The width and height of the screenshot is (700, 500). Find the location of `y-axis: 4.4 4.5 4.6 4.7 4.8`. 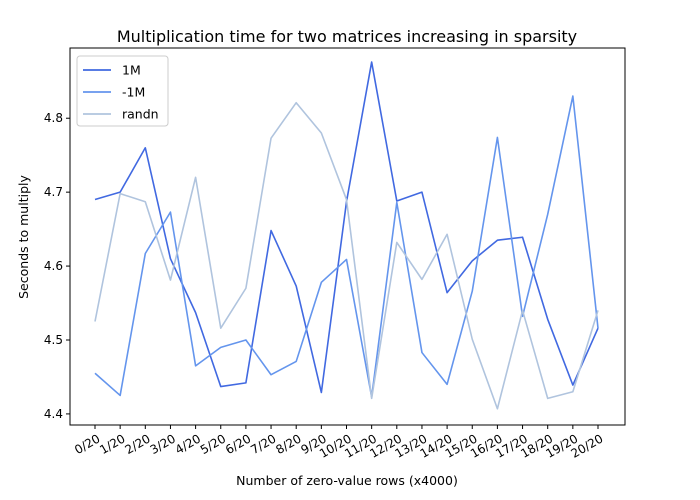

y-axis: 4.4 4.5 4.6 4.7 4.8 is located at coordinates (57, 266).